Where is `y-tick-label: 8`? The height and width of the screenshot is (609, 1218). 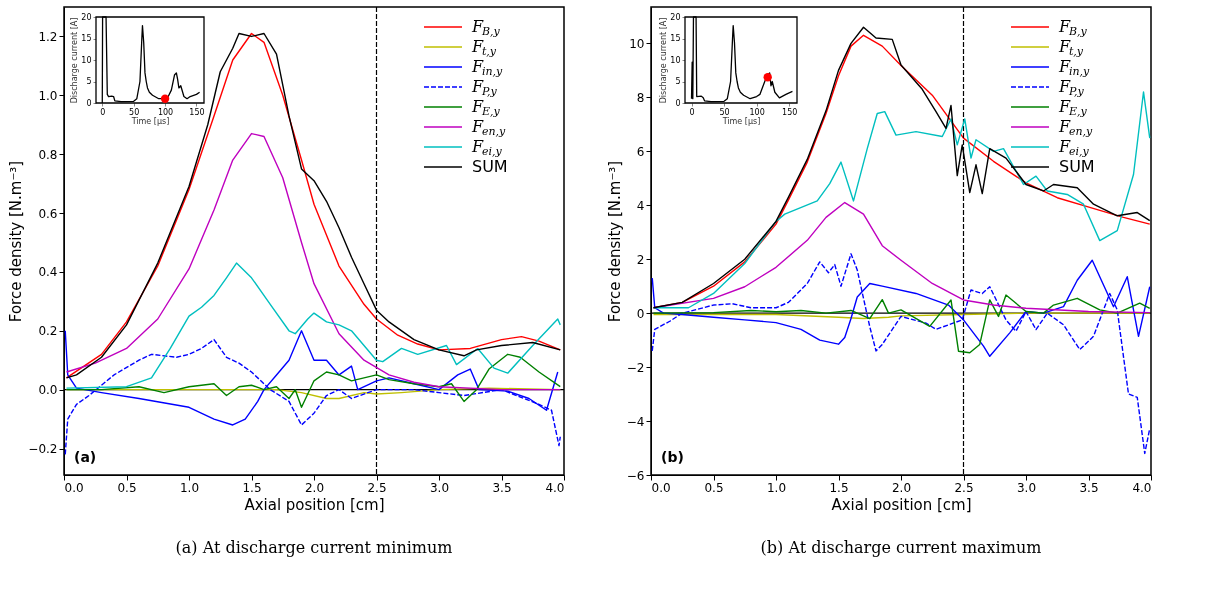 y-tick-label: 8 is located at coordinates (640, 97).